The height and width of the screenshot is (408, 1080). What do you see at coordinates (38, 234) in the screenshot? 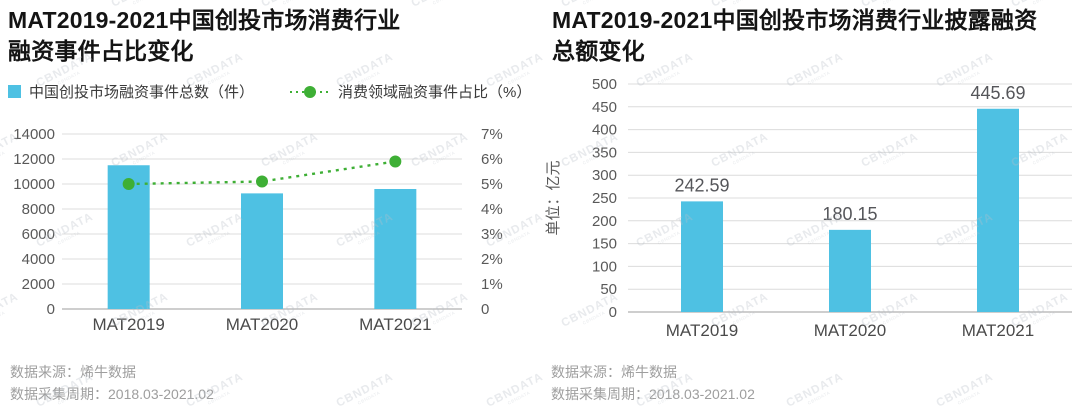
I see `left-axis-tick: 6000` at bounding box center [38, 234].